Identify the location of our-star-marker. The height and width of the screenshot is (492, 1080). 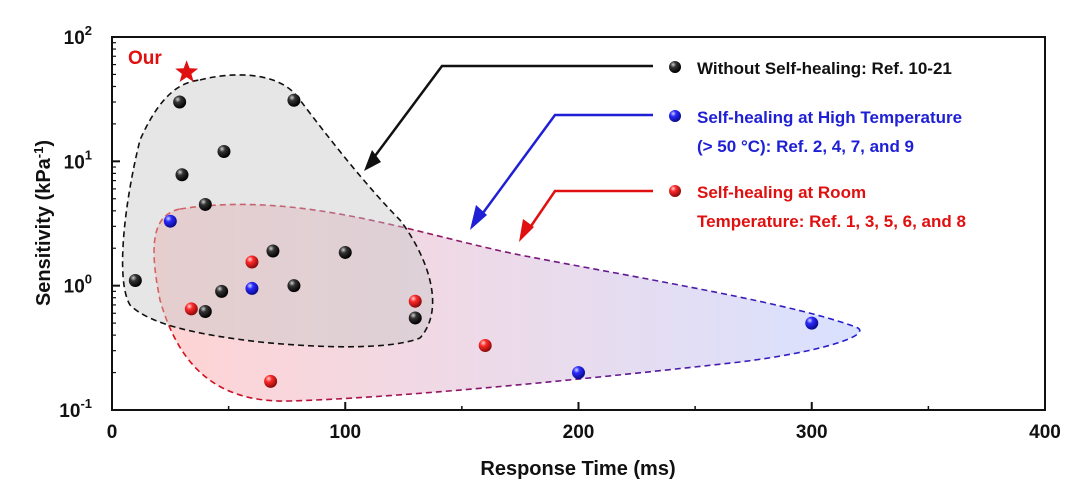
(187, 71).